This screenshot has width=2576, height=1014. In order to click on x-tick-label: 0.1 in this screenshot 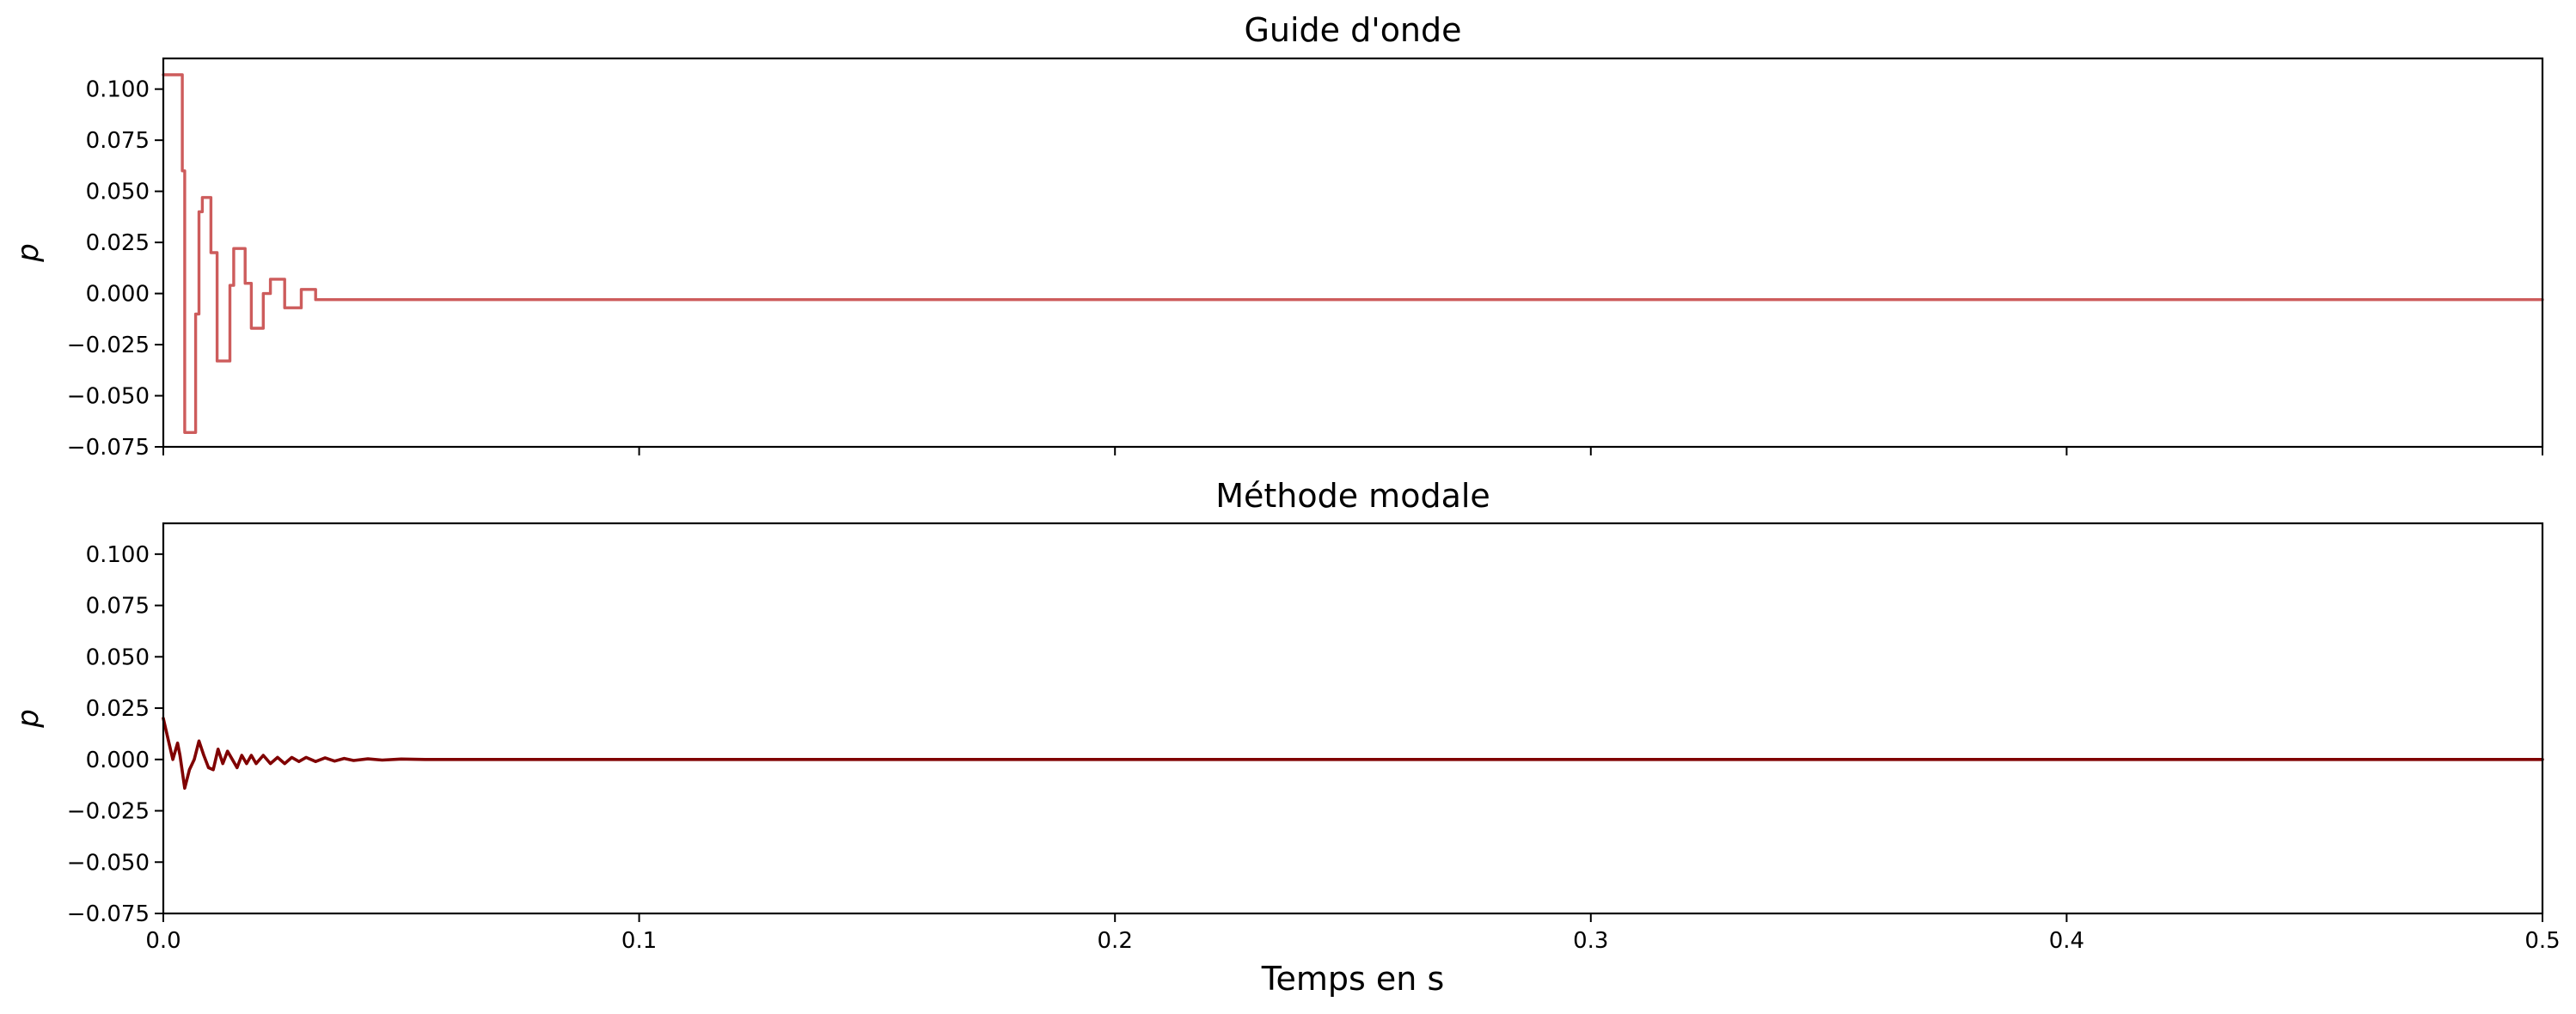, I will do `click(639, 941)`.